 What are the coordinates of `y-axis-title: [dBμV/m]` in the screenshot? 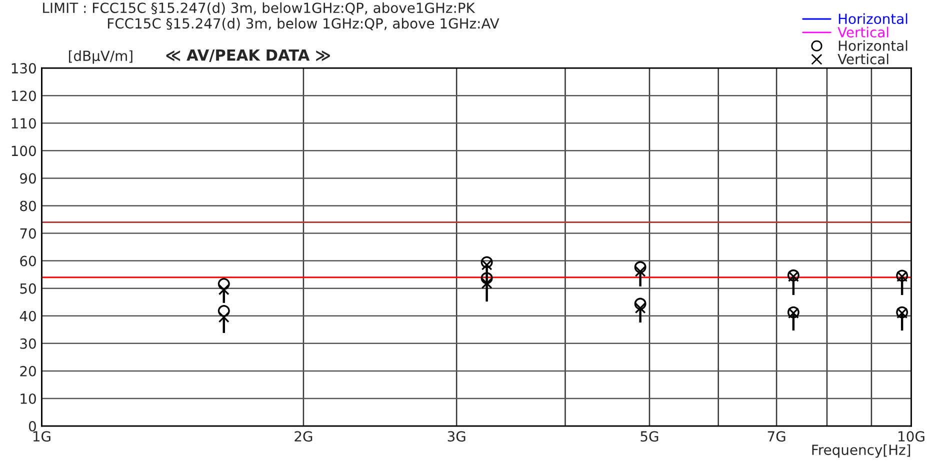 It's located at (100, 57).